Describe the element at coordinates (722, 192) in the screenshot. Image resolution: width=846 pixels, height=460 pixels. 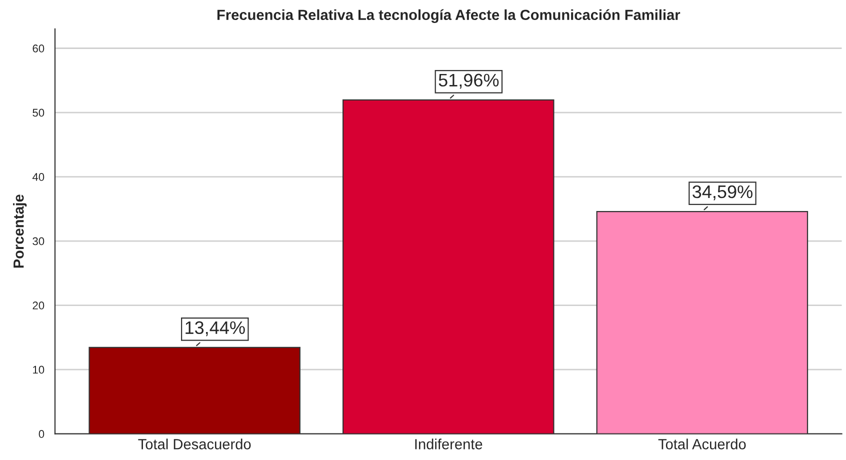
I see `data-label: 34,59%` at that location.